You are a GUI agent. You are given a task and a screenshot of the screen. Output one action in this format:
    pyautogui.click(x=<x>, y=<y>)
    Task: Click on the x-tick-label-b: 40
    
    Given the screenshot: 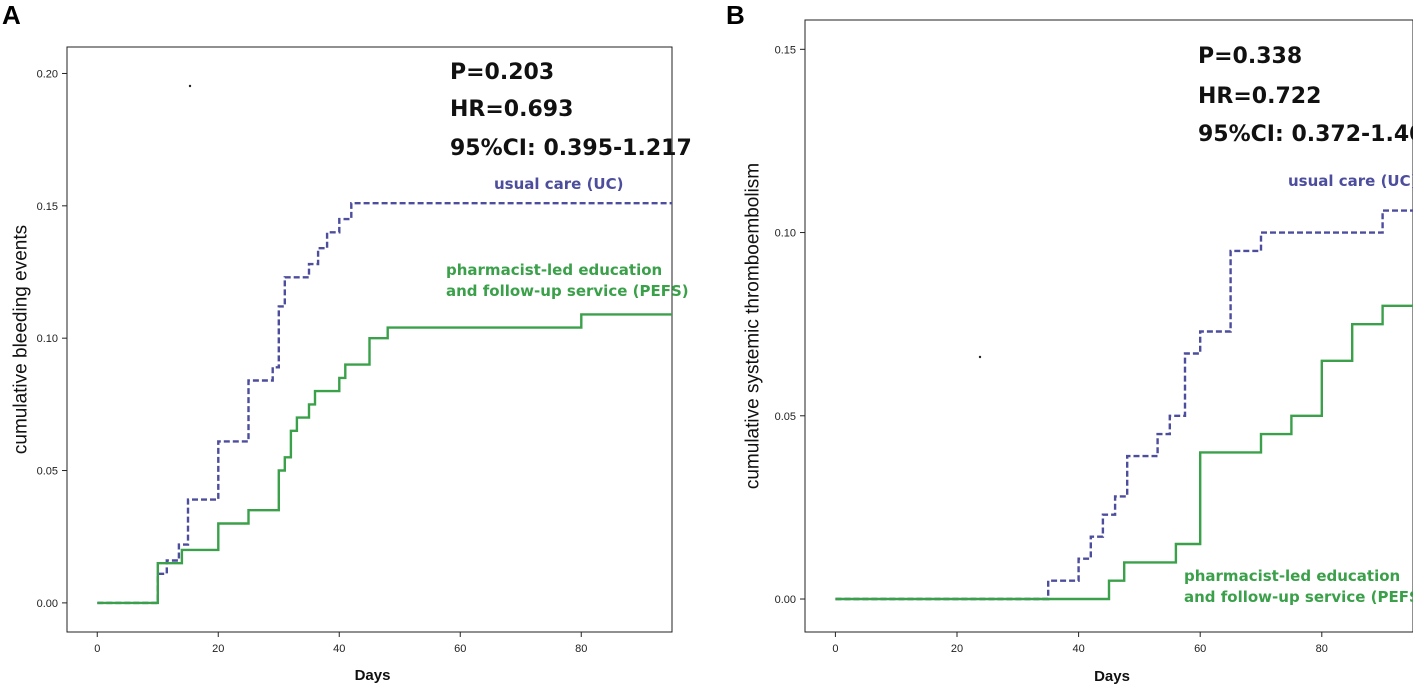 What is the action you would take?
    pyautogui.click(x=1078, y=649)
    